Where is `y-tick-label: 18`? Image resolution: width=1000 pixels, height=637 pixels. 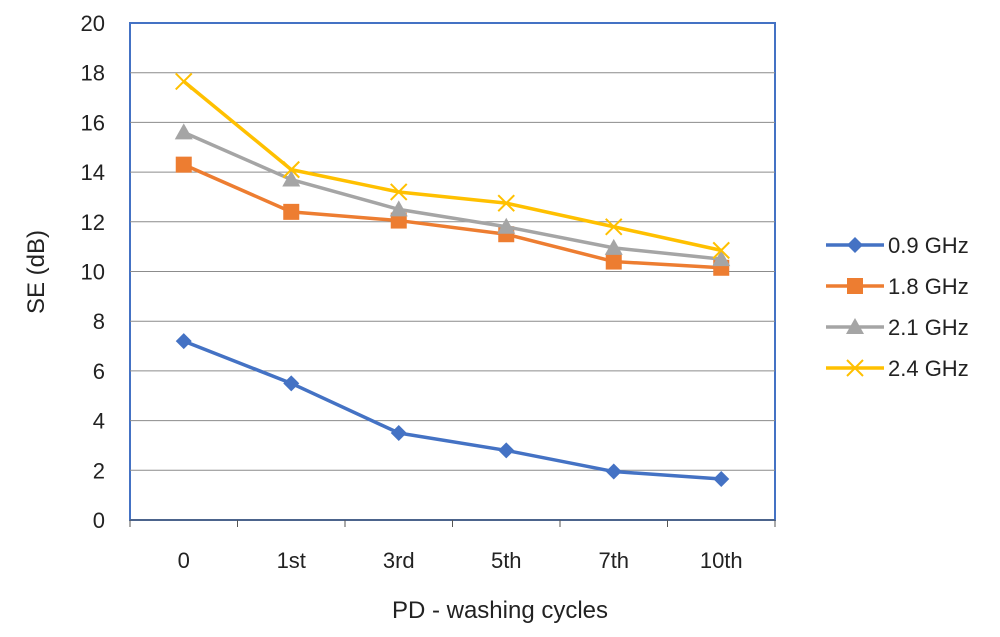 y-tick-label: 18 is located at coordinates (93, 73).